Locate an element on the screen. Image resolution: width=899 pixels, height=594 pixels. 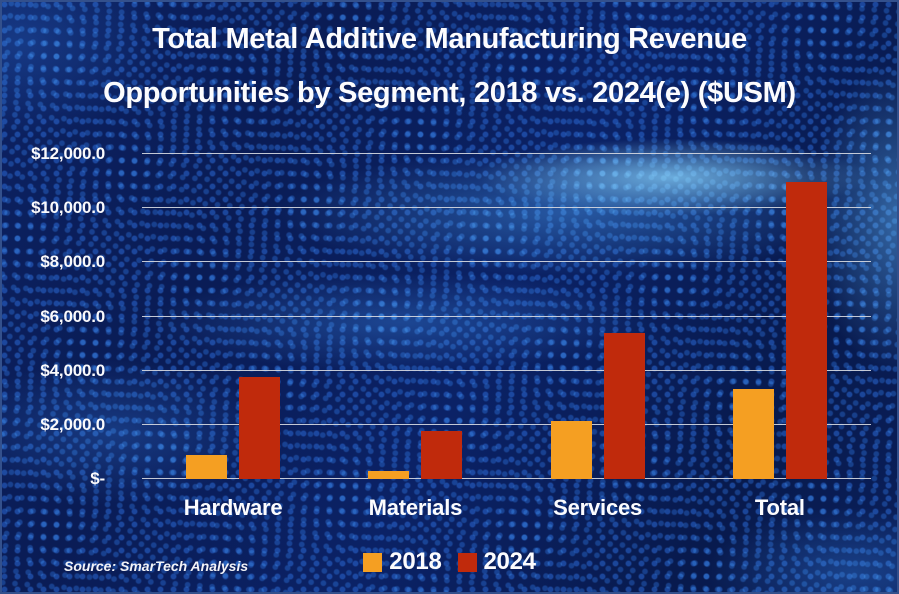
legend-item-2018: 2018 is located at coordinates (402, 562).